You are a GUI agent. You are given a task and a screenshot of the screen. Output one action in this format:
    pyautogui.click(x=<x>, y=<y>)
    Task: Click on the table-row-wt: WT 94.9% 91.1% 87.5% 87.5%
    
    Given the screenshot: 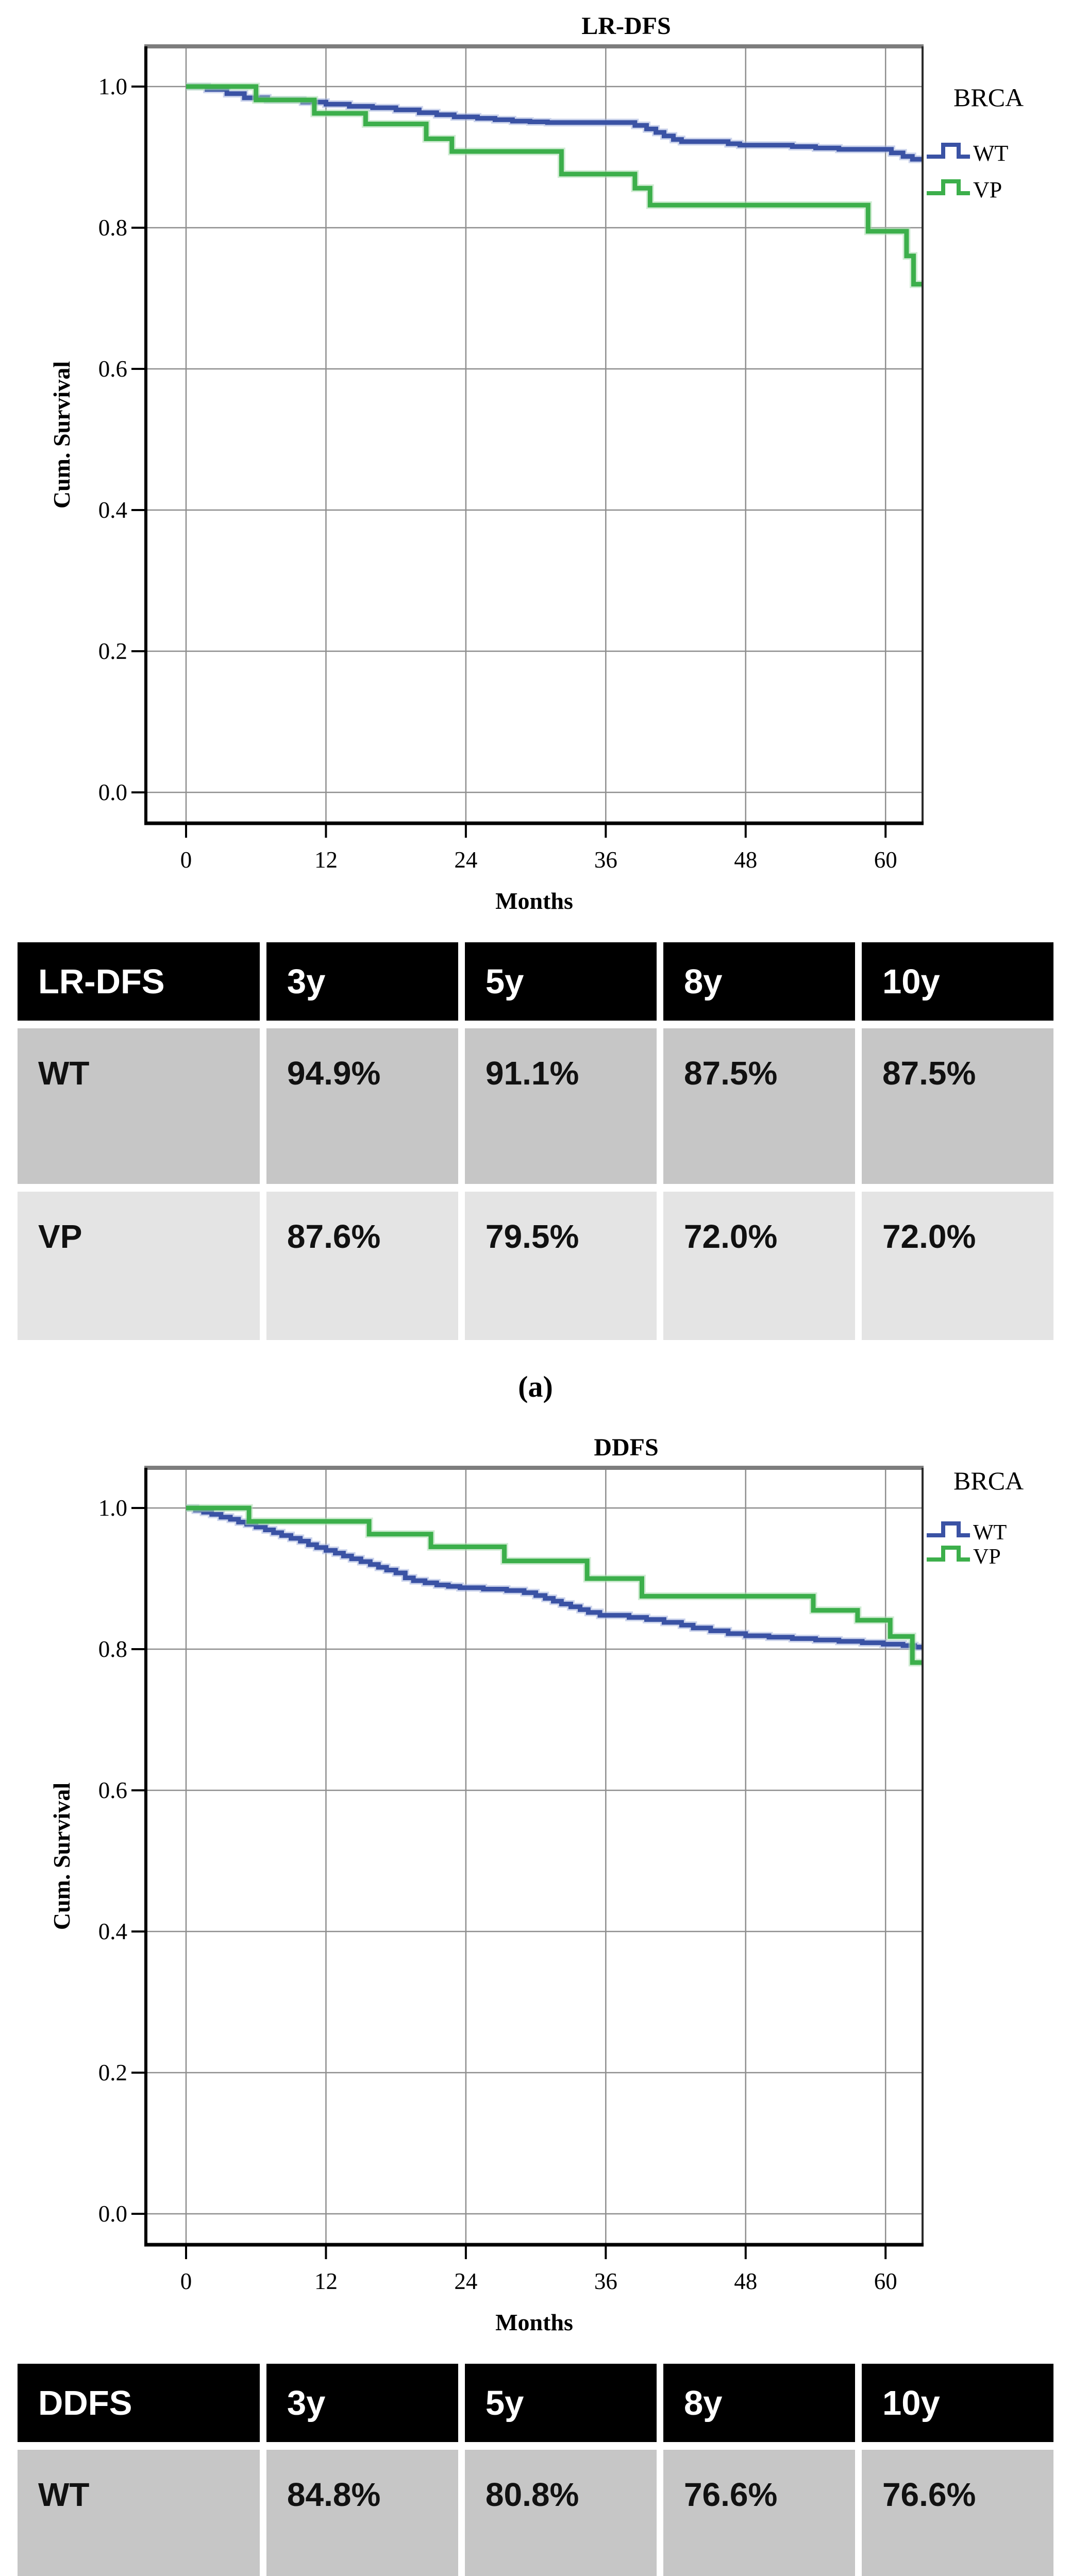 What is the action you would take?
    pyautogui.click(x=535, y=1106)
    